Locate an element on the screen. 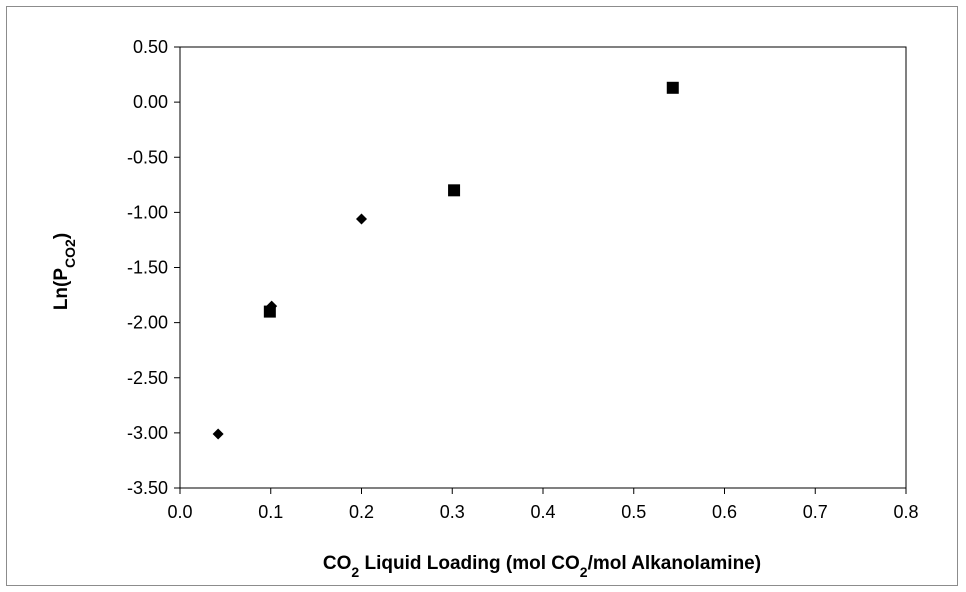 This screenshot has width=966, height=592. title-text: Ln(P is located at coordinates (61, 289).